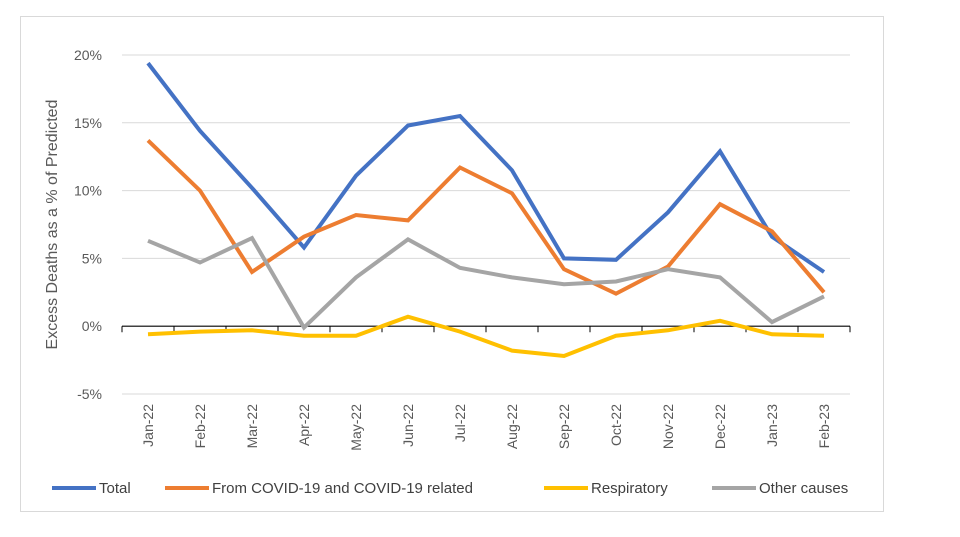 The width and height of the screenshot is (960, 537). What do you see at coordinates (772, 425) in the screenshot?
I see `x-tick-label: Jan-23` at bounding box center [772, 425].